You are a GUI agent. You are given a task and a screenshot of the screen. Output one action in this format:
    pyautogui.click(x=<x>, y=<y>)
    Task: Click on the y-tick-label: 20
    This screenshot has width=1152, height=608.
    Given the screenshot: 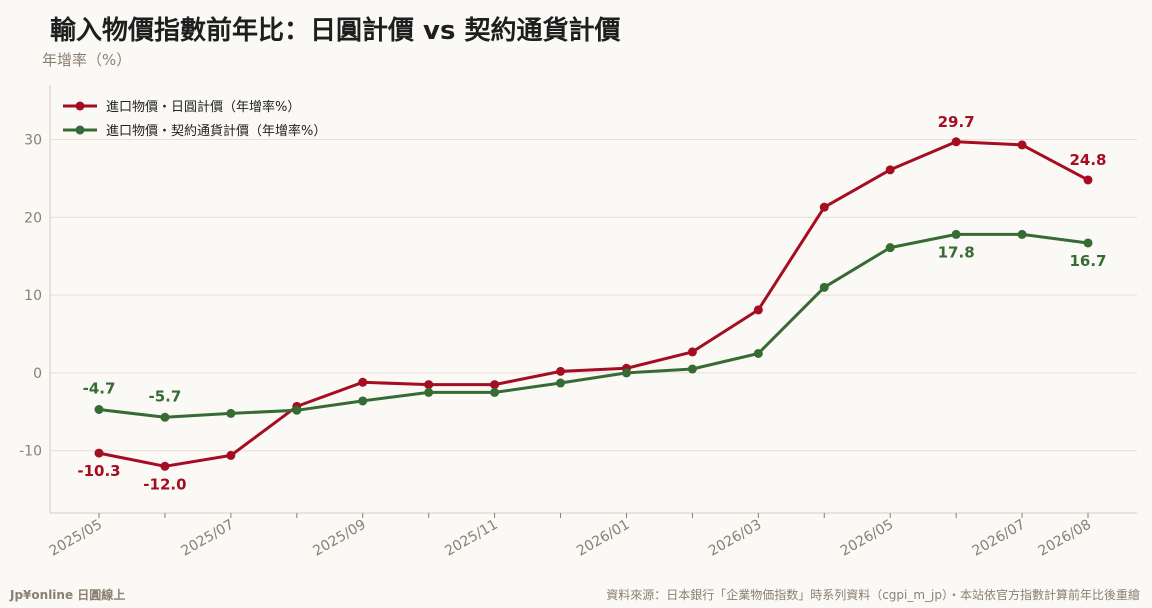 What is the action you would take?
    pyautogui.click(x=33, y=218)
    